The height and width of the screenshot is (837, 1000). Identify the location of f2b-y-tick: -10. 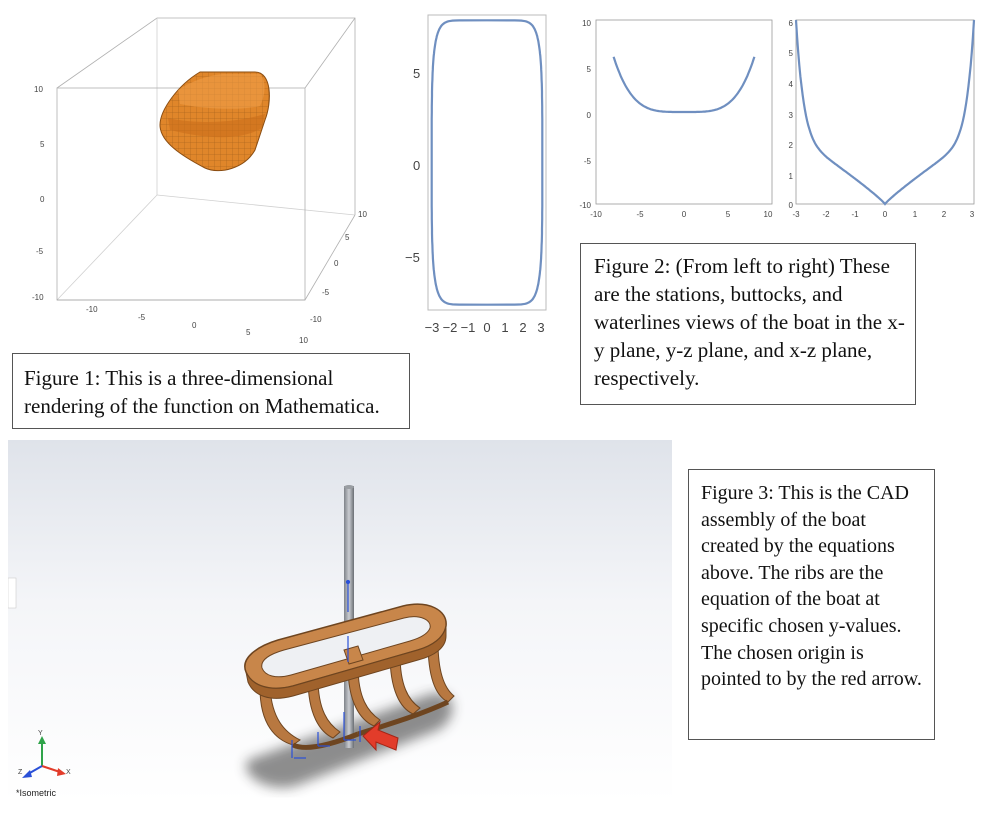
(585, 205).